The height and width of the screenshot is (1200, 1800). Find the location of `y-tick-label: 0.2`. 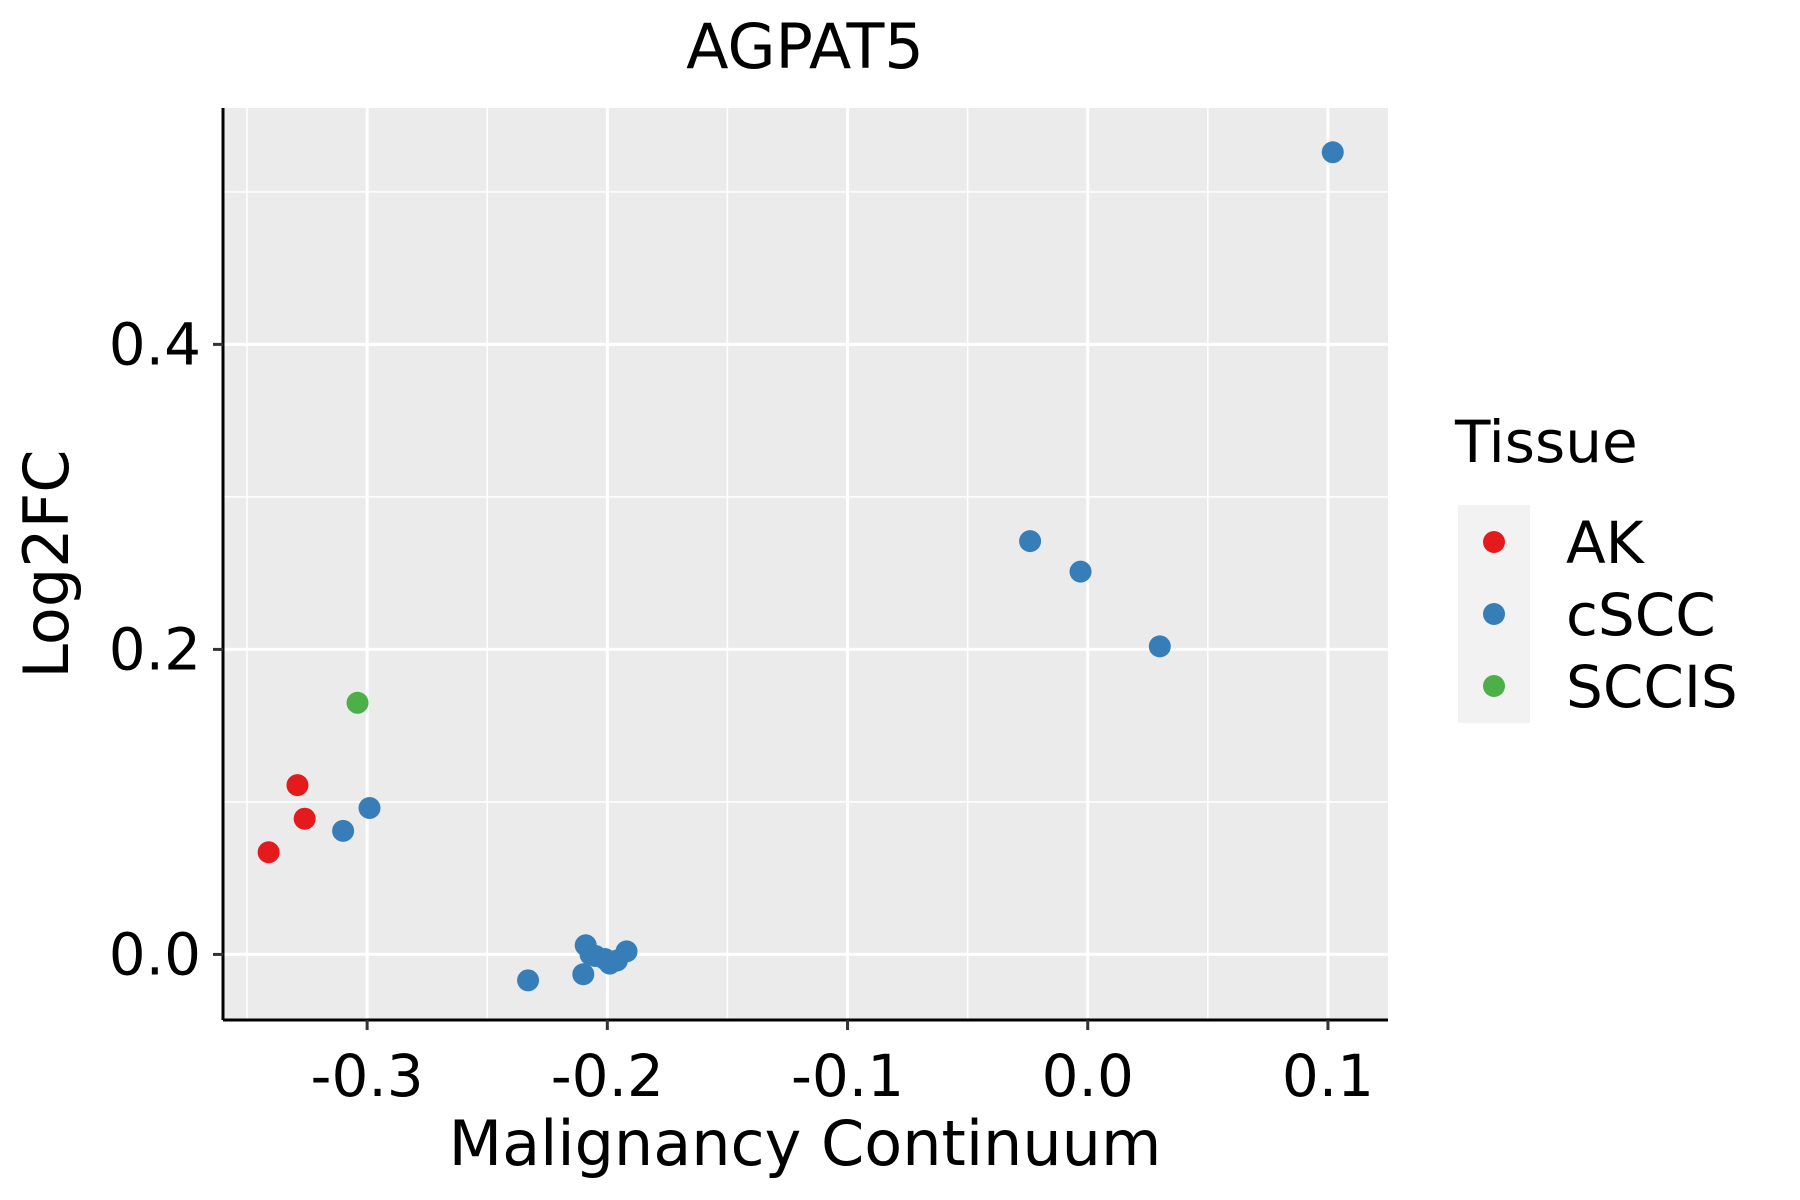

y-tick-label: 0.2 is located at coordinates (155, 649).